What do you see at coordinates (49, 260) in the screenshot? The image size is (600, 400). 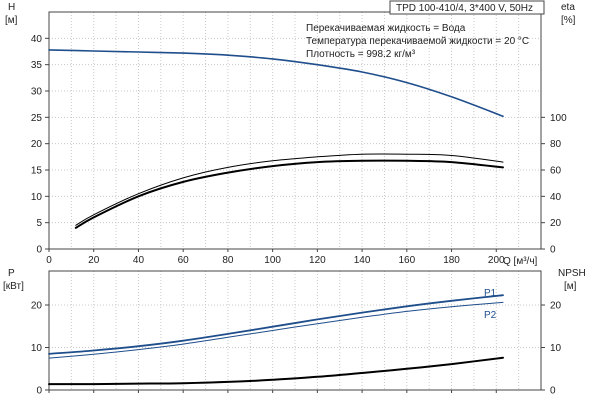 I see `x-axis-tick-label: 0` at bounding box center [49, 260].